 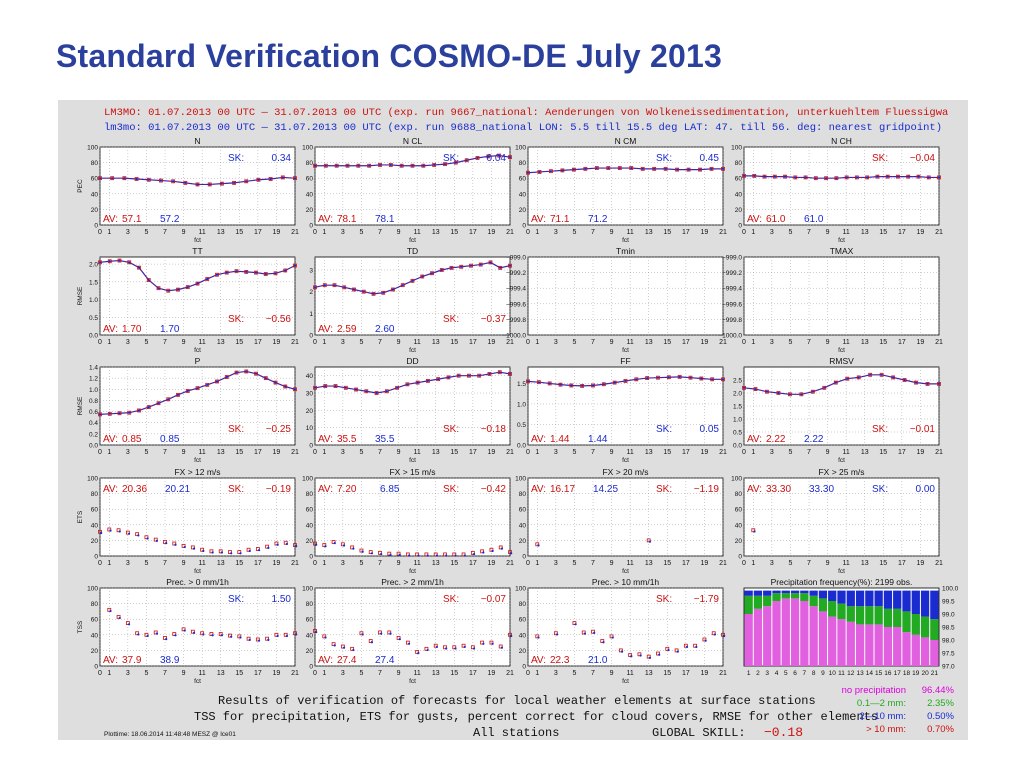 What do you see at coordinates (516, 273) in the screenshot?
I see `y-tick-label: −999.2` at bounding box center [516, 273].